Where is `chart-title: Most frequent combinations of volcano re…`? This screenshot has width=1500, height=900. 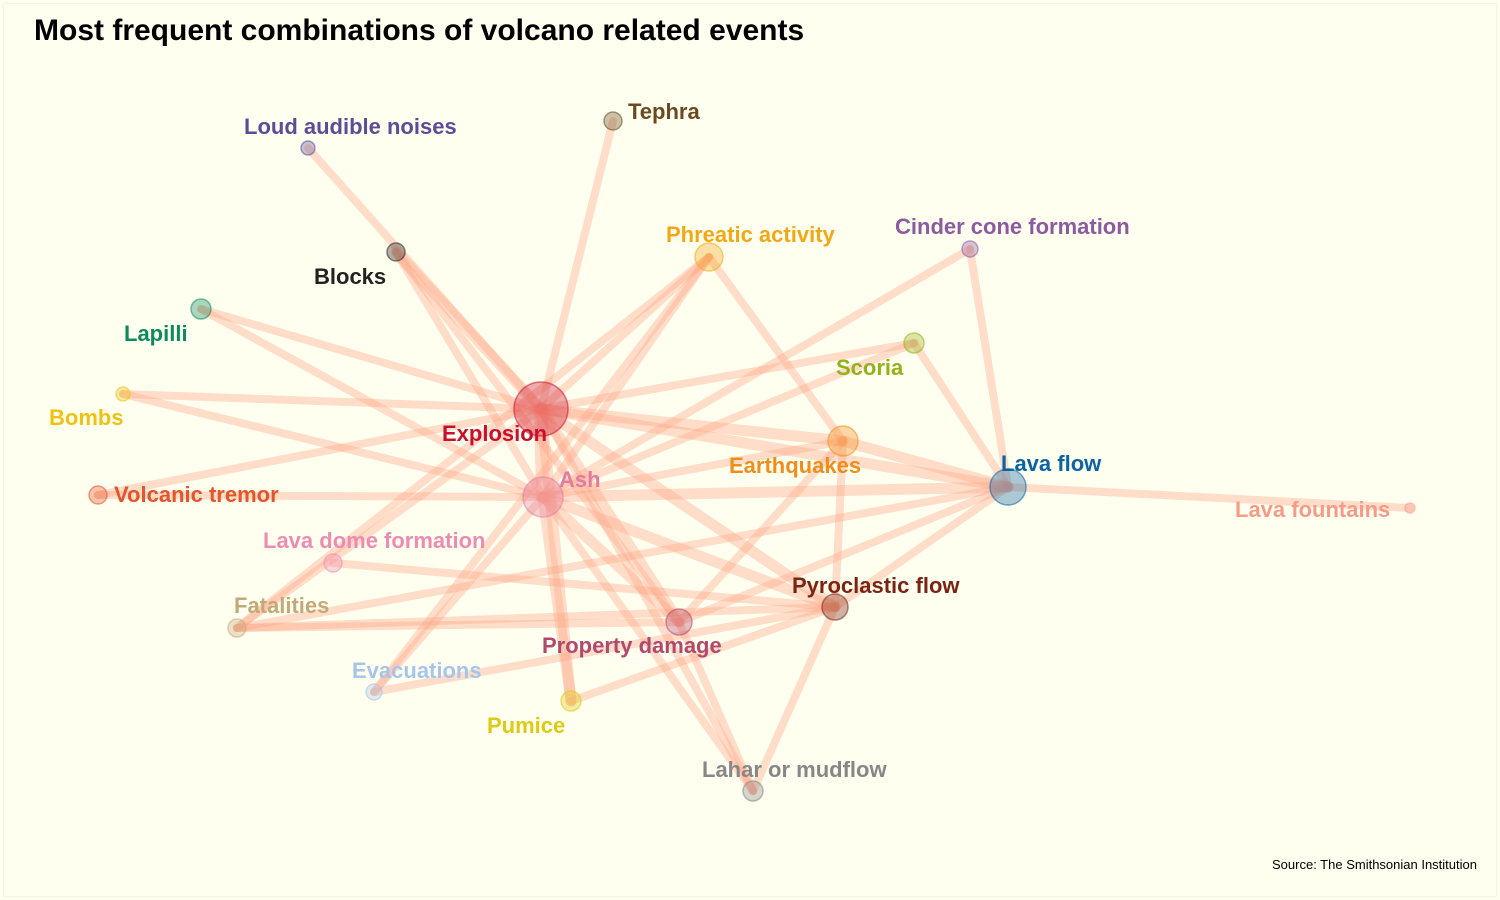
chart-title: Most frequent combinations of volcano re… is located at coordinates (419, 30).